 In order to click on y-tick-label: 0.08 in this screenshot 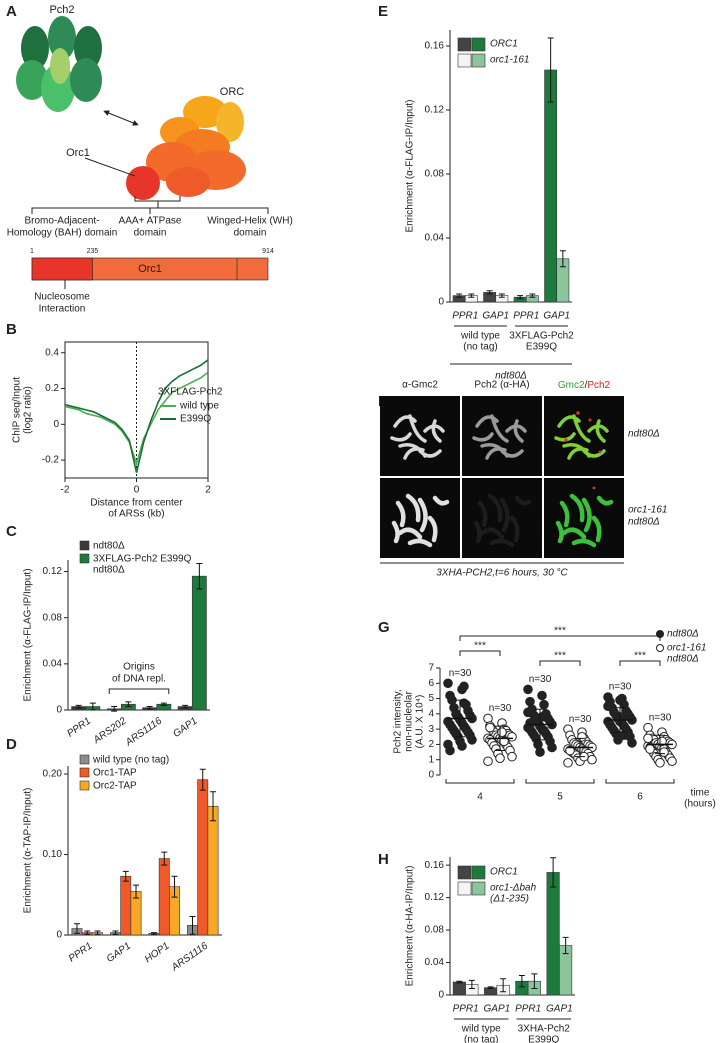, I will do `click(435, 174)`.